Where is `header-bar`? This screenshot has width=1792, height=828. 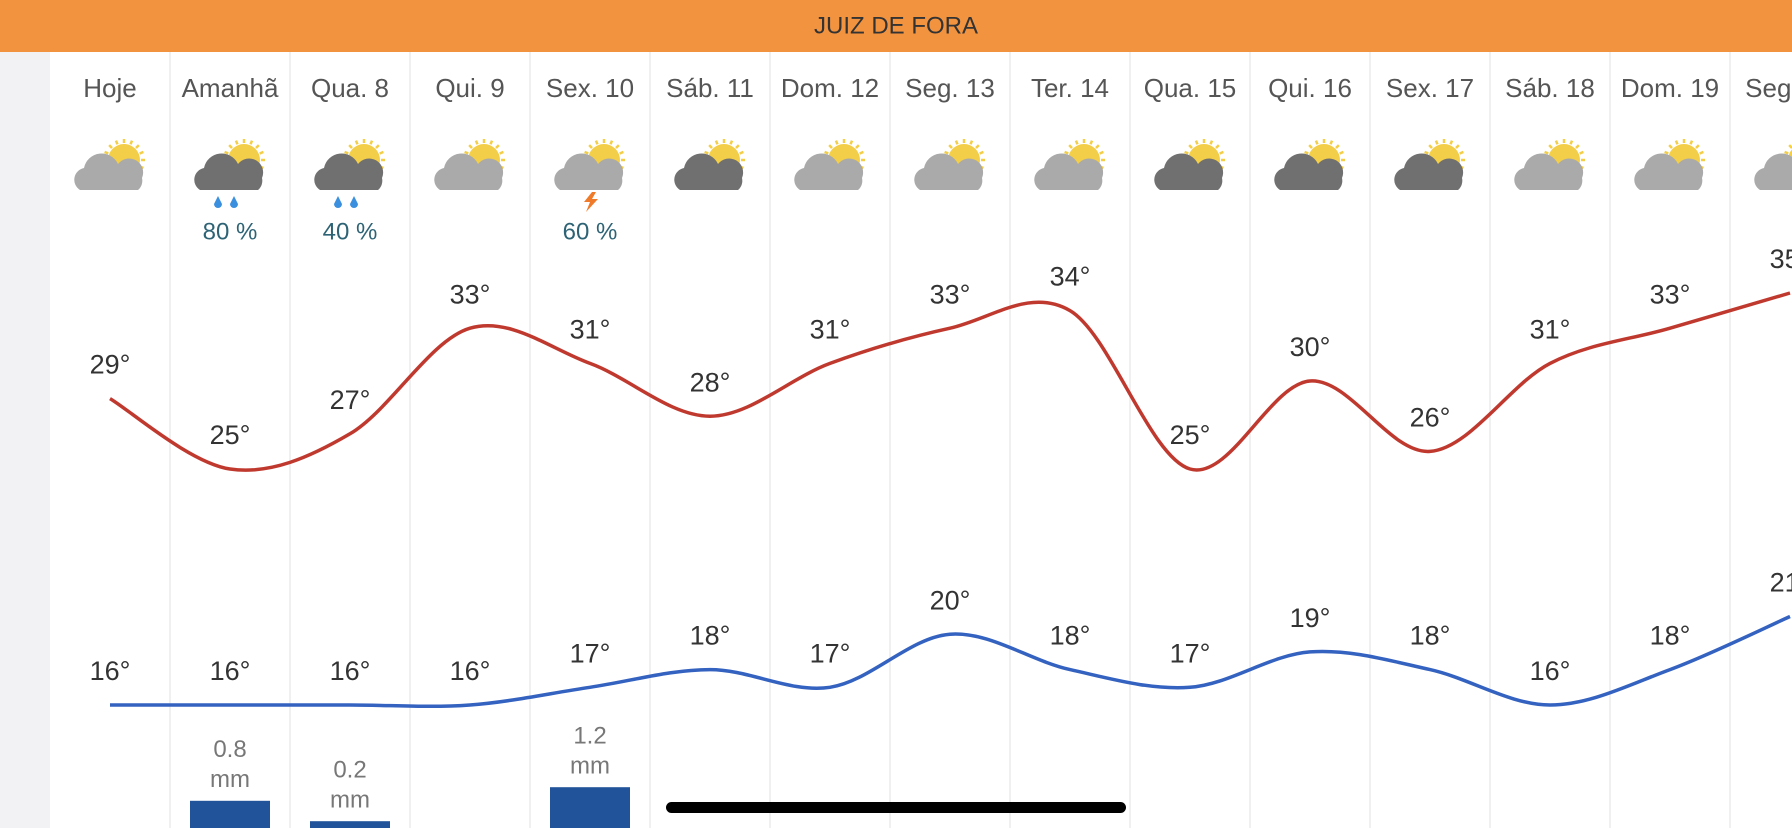 header-bar is located at coordinates (896, 26).